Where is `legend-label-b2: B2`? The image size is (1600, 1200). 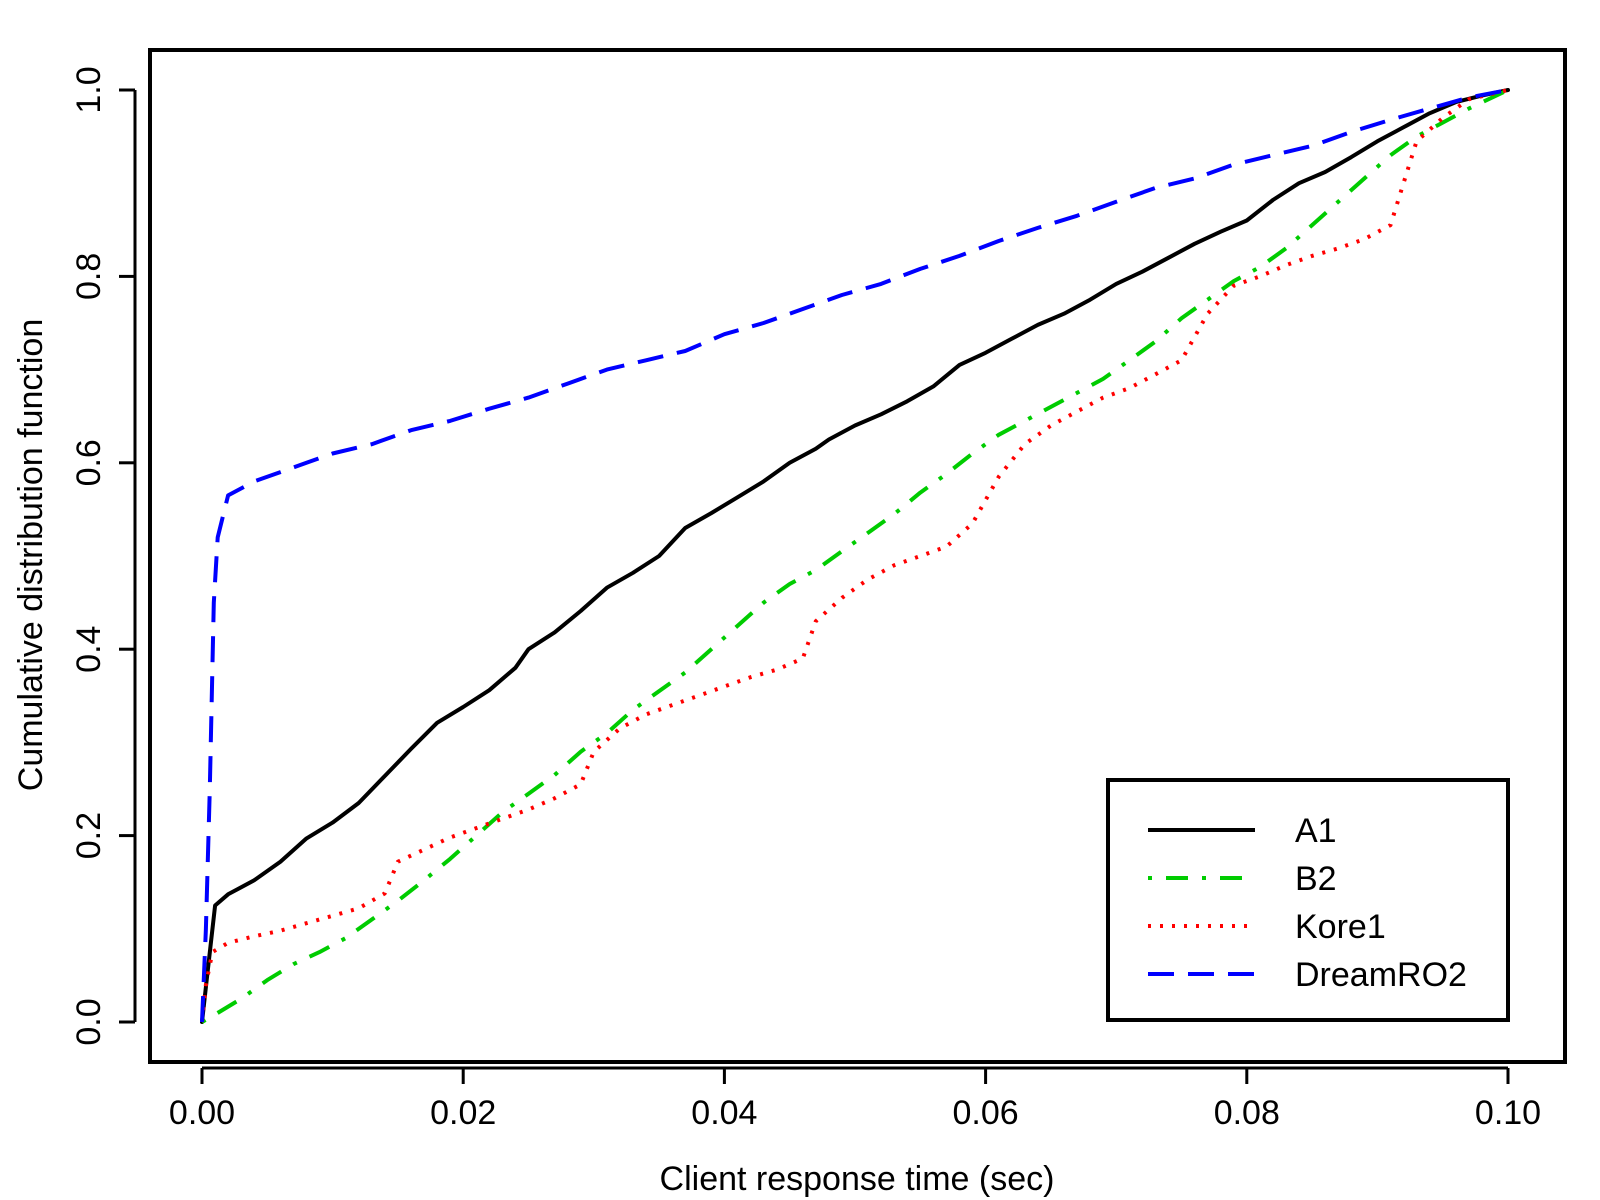
legend-label-b2: B2 is located at coordinates (1316, 879).